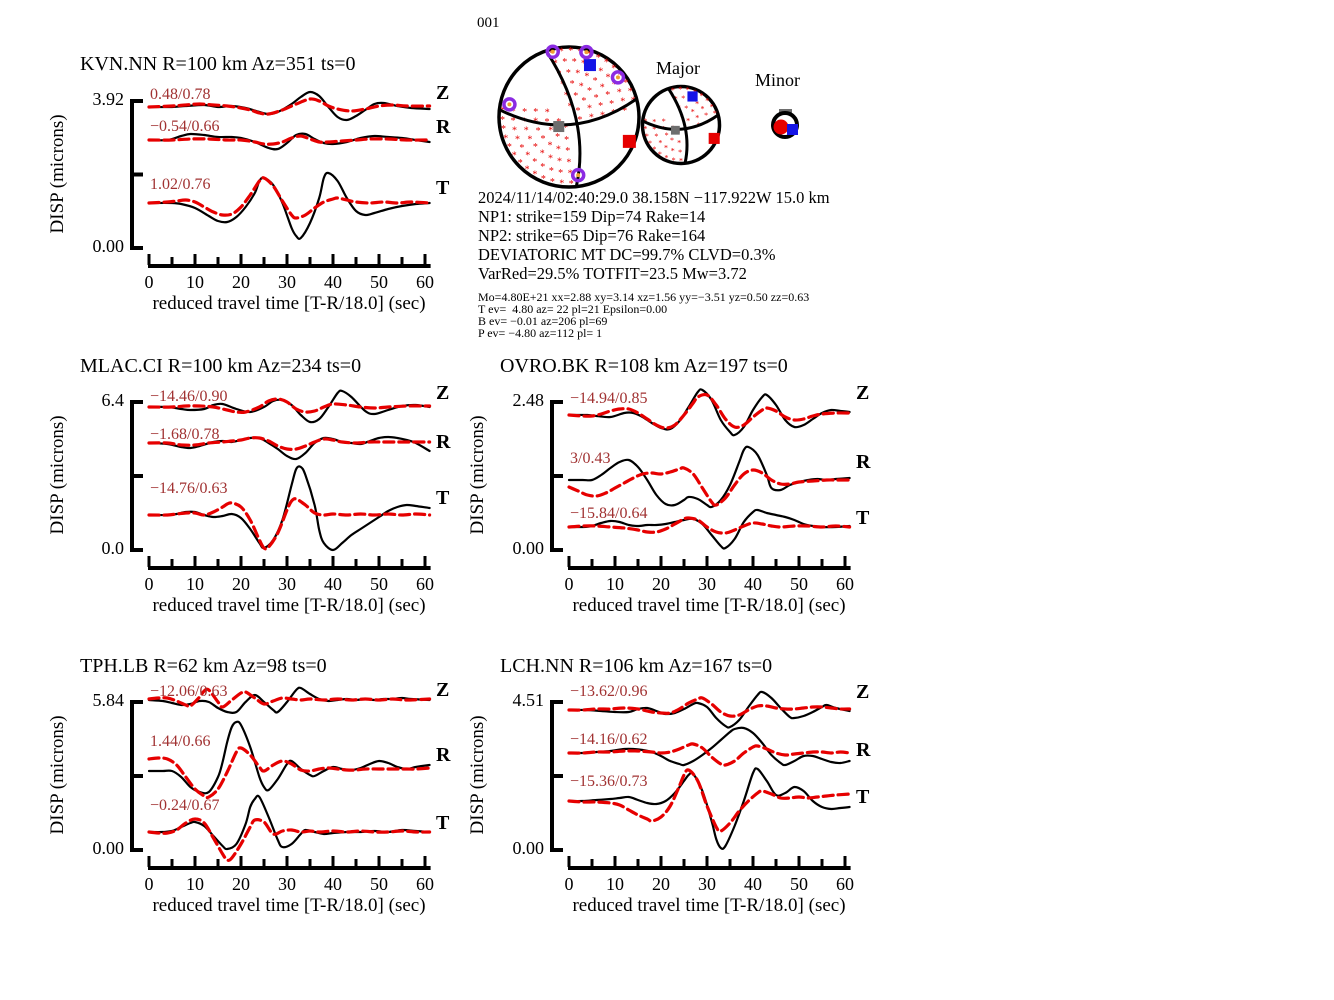  What do you see at coordinates (443, 690) in the screenshot?
I see `component-label-tph-lb-z: Z` at bounding box center [443, 690].